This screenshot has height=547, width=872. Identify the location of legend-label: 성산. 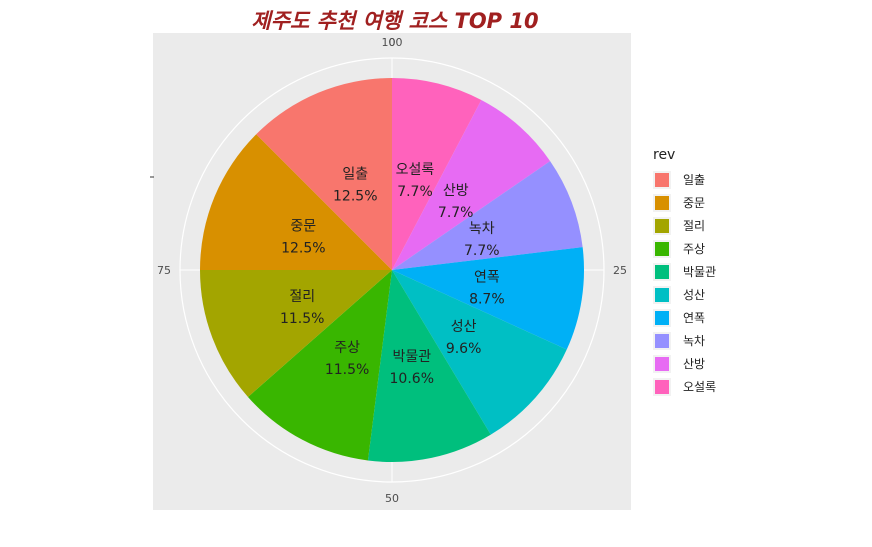
(694, 295).